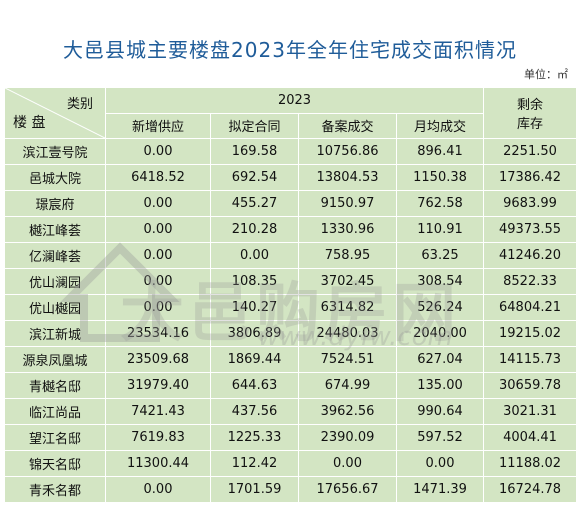  I want to click on header-diagonal-cell: 类别 楼 盘, so click(55, 113).